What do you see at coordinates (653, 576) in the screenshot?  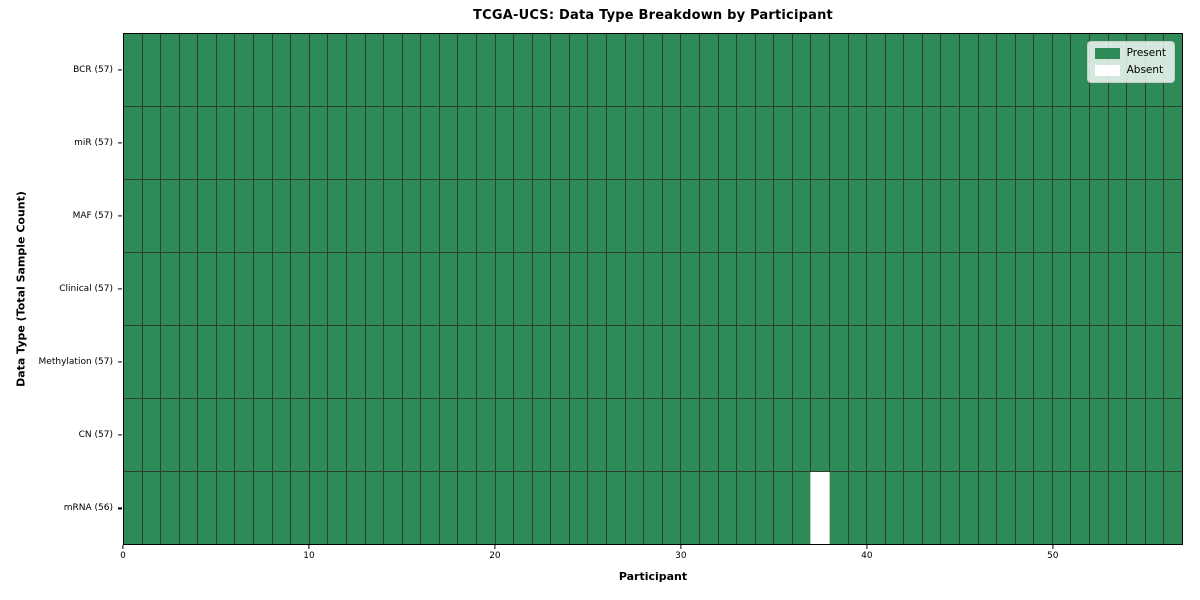 I see `x-axis-label: Participant` at bounding box center [653, 576].